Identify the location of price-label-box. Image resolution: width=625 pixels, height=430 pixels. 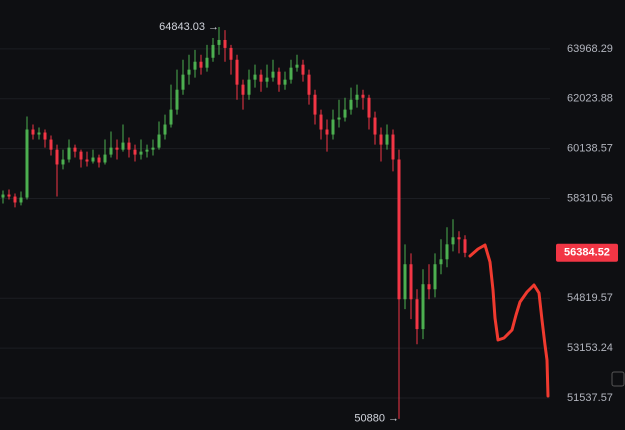
(587, 252).